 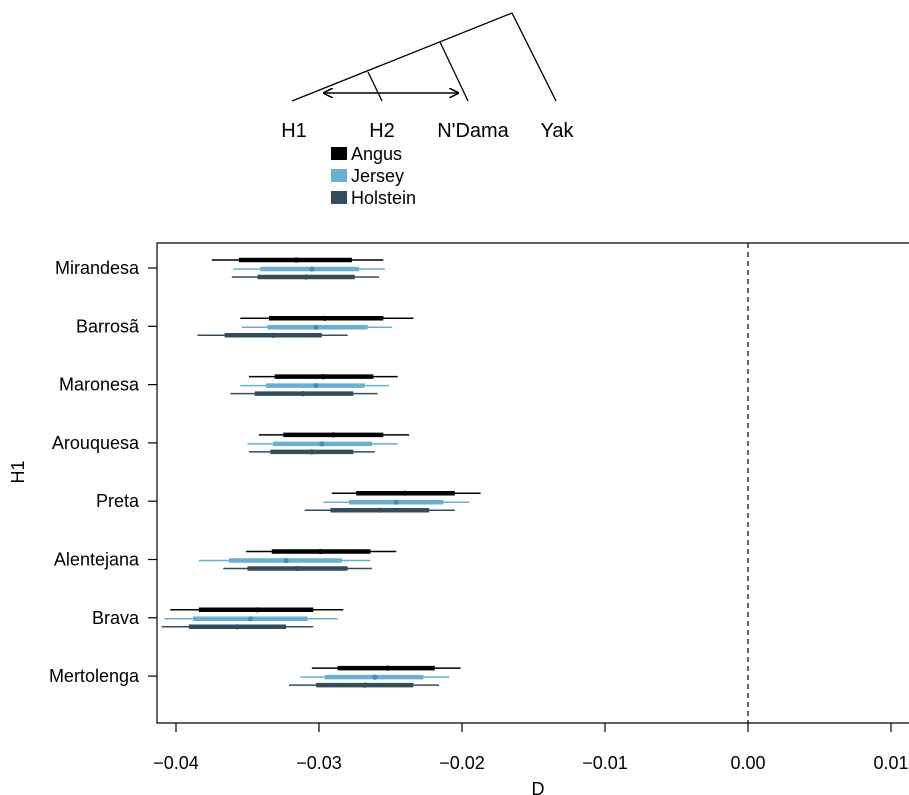 I want to click on y-tick-label-barrosa: Barrosã, so click(x=108, y=326).